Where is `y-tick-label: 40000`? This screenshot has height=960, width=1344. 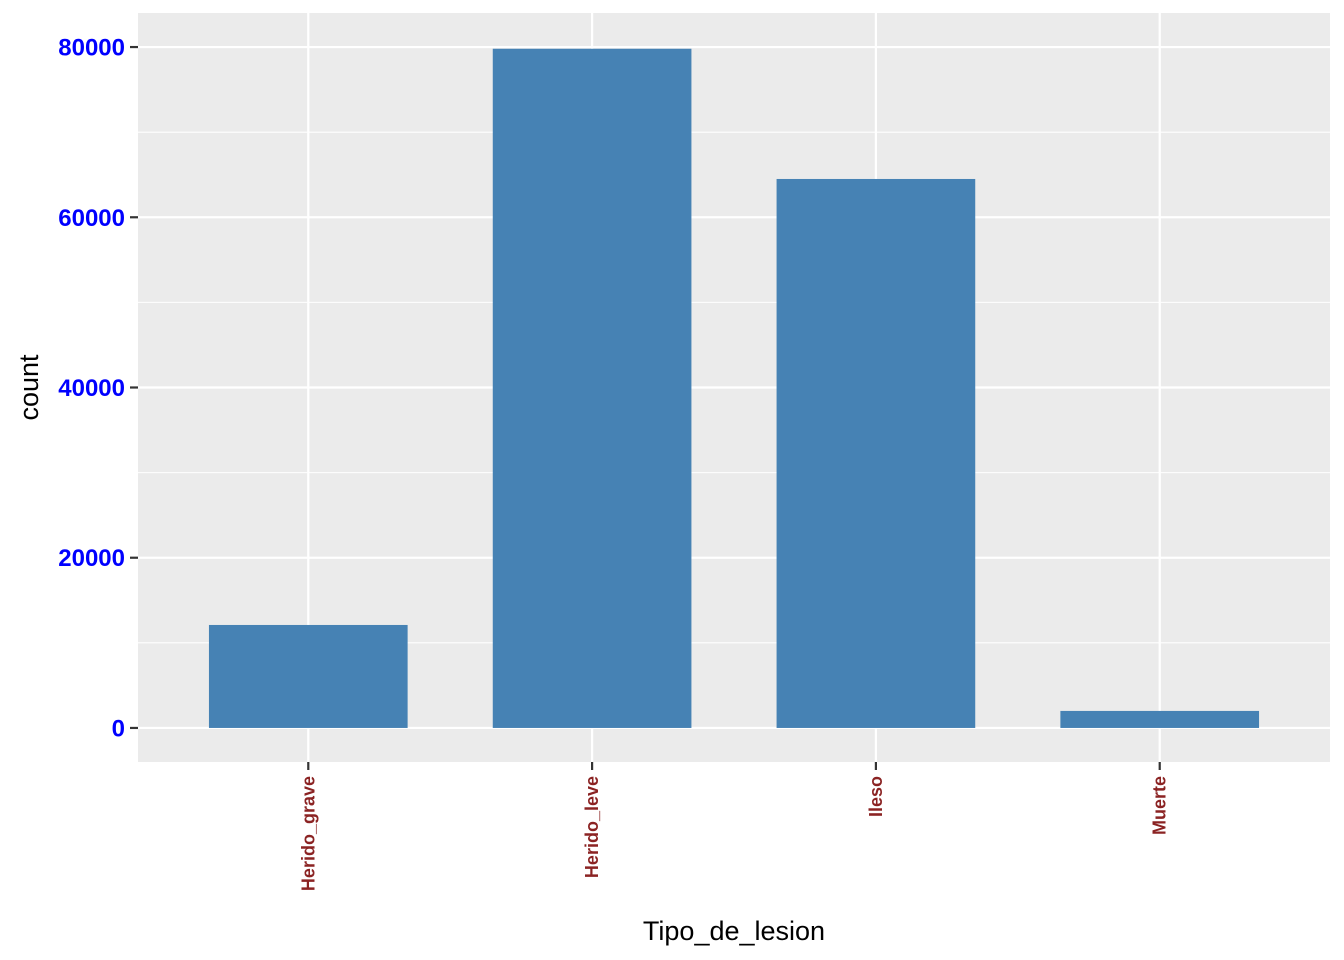 y-tick-label: 40000 is located at coordinates (91, 388).